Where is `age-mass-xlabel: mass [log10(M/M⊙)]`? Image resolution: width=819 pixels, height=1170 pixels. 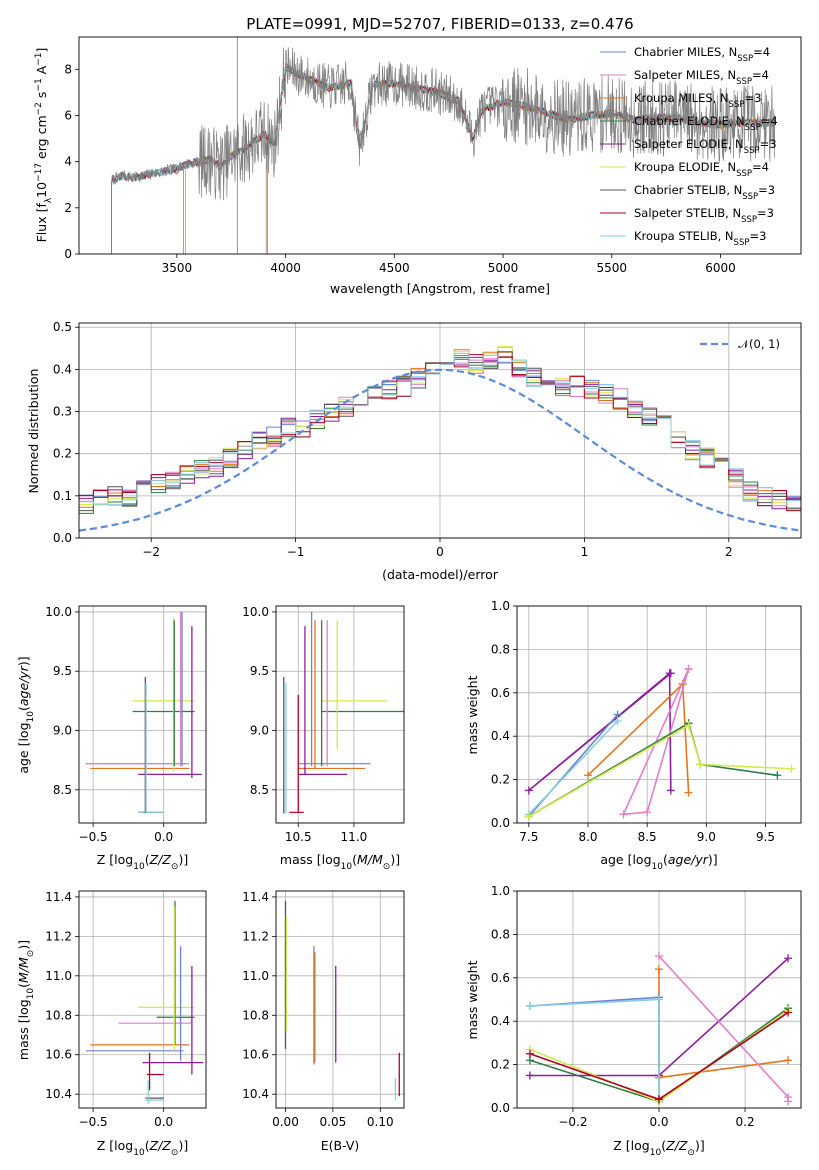 age-mass-xlabel: mass [log10(M/M⊙)] is located at coordinates (340, 862).